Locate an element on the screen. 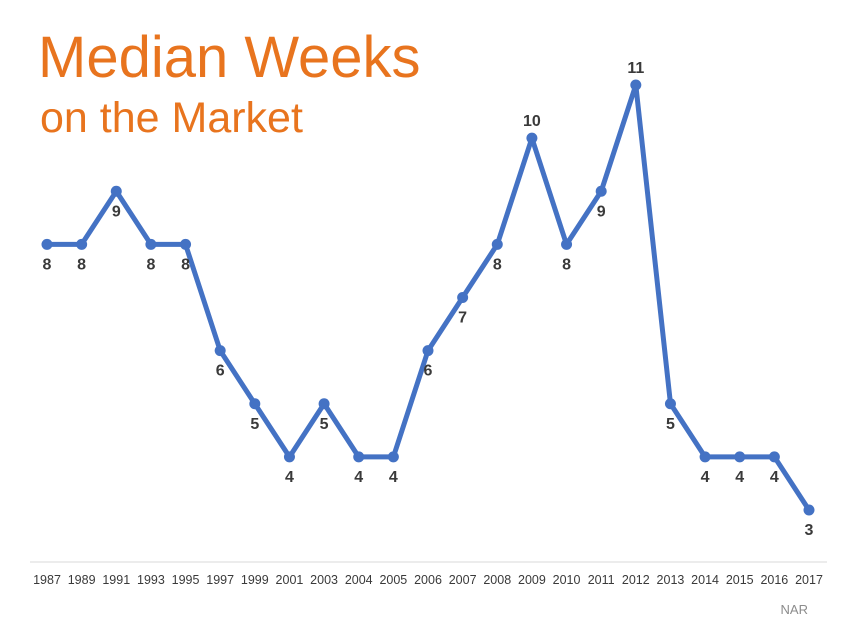  x-tick-label: 2003 is located at coordinates (324, 580).